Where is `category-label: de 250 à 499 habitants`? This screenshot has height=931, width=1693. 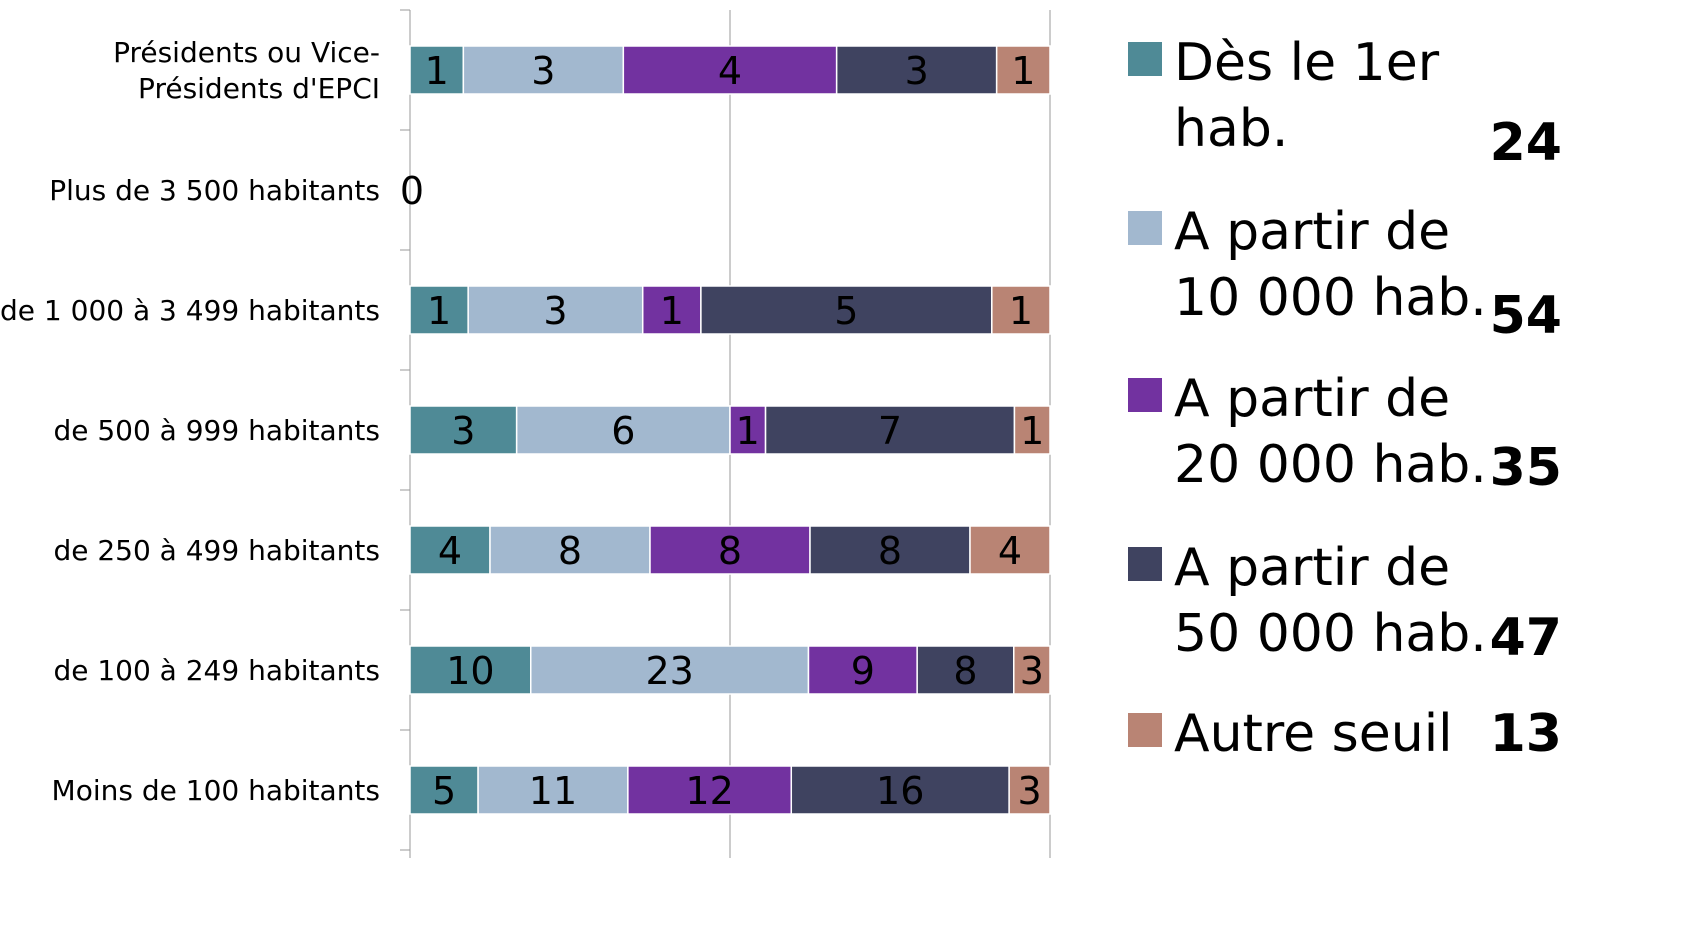
category-label: de 250 à 499 habitants is located at coordinates (216, 550).